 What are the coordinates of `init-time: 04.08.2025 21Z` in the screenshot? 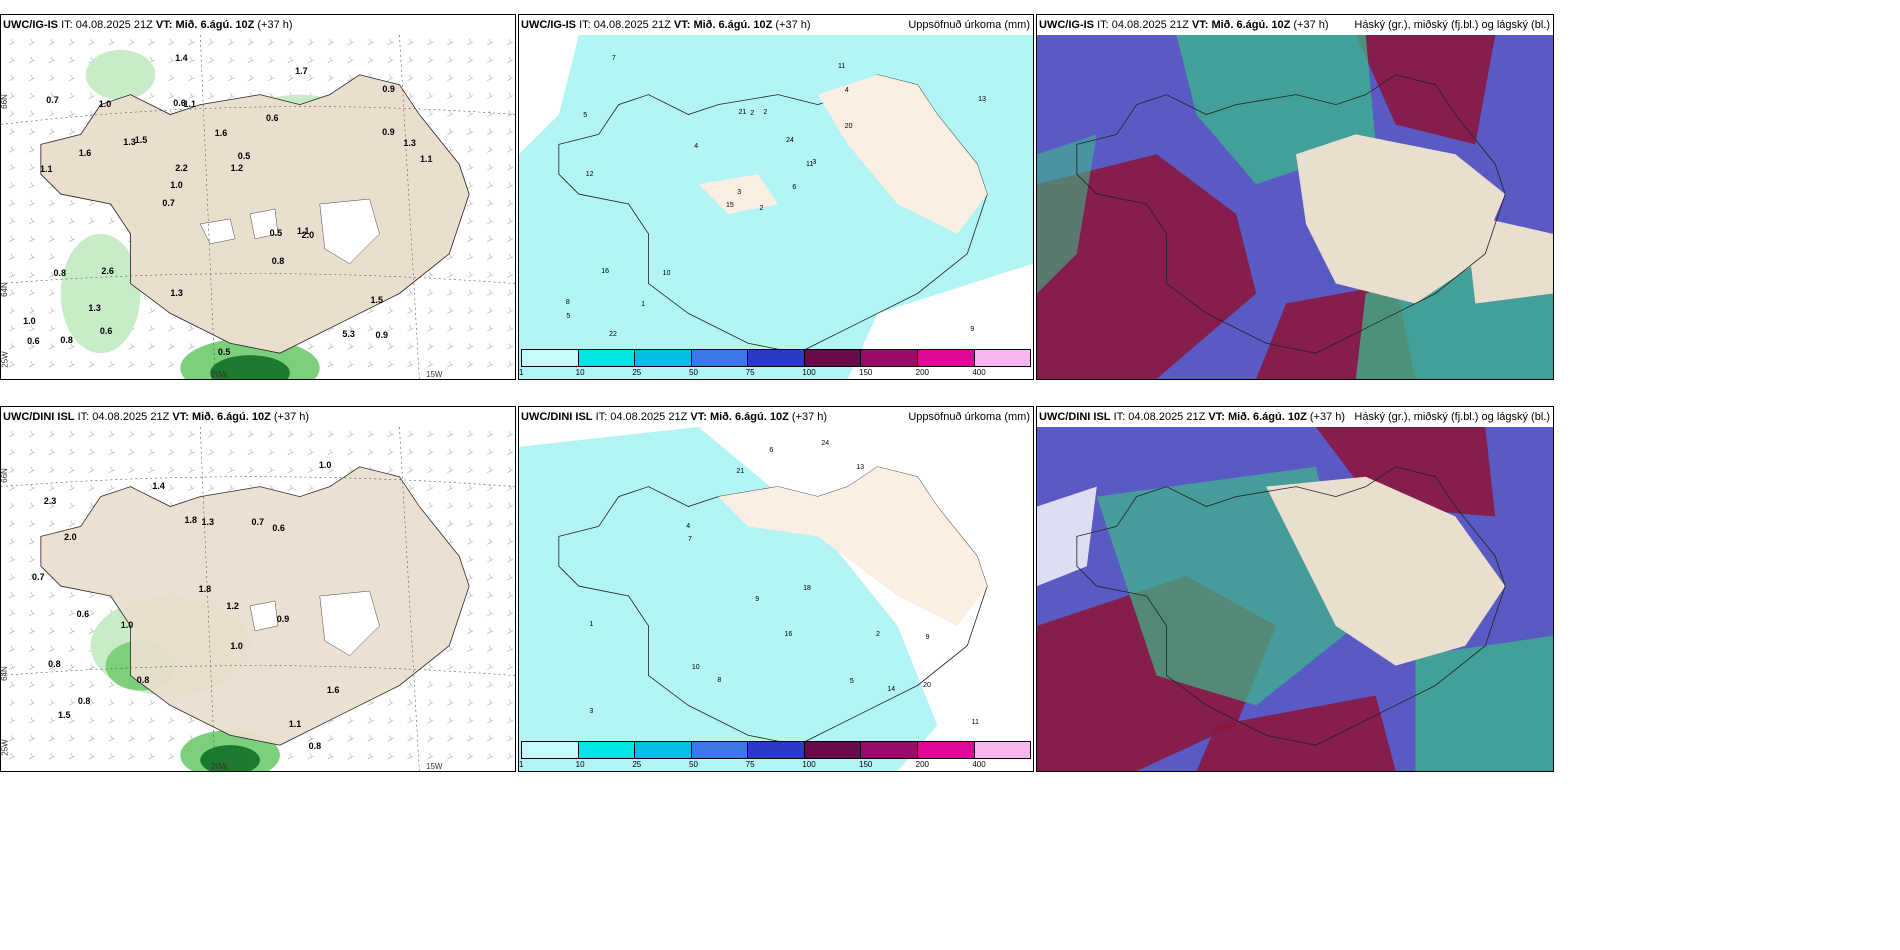 It's located at (1150, 25).